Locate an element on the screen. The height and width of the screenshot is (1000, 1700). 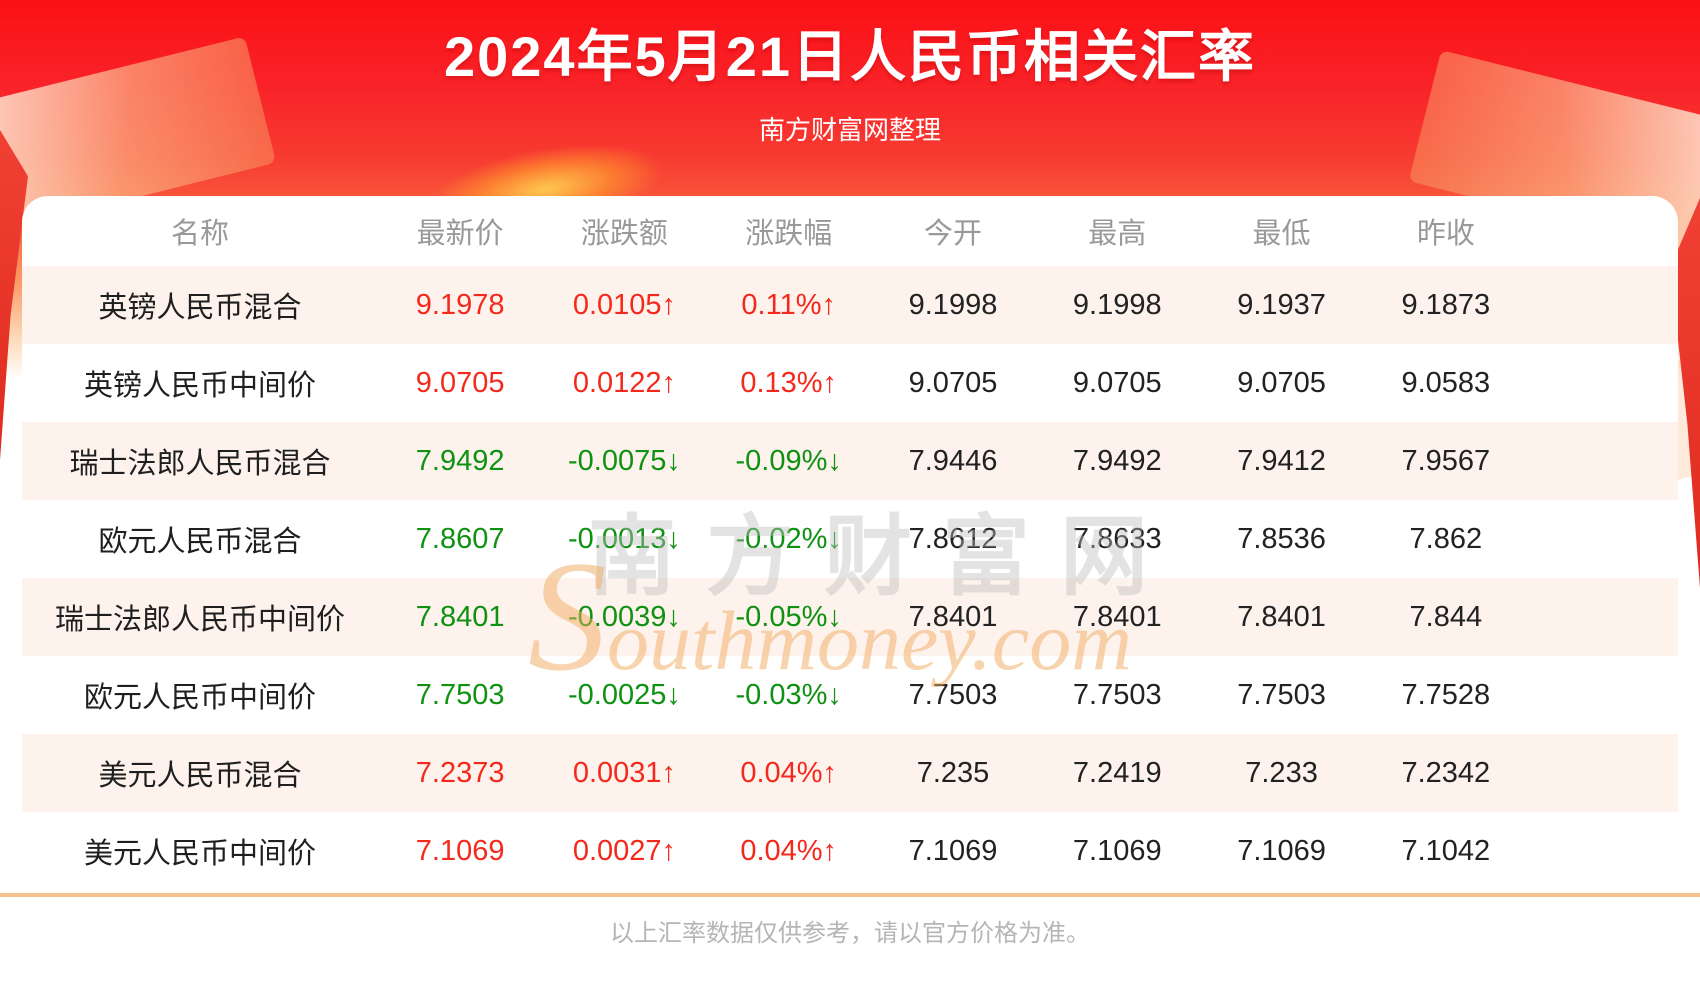
high-cell: 7.8401 is located at coordinates (1117, 616).